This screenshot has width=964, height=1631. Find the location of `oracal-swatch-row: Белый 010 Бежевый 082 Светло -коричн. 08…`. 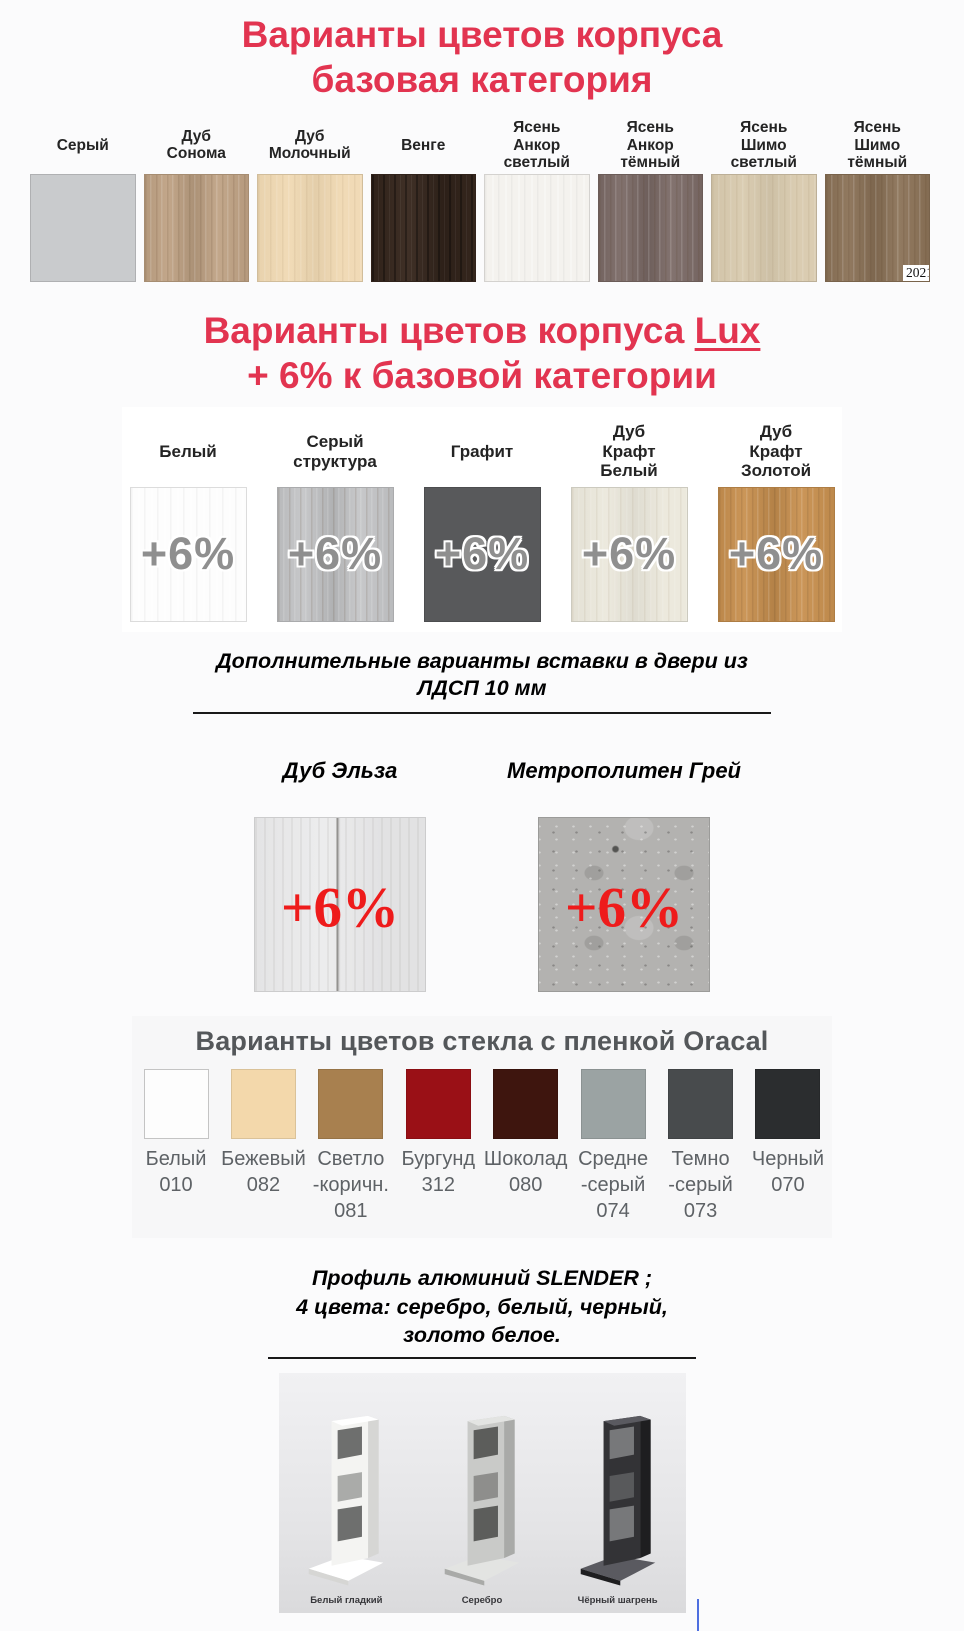

oracal-swatch-row: Белый 010 Бежевый 082 Светло -коричн. 08… is located at coordinates (482, 1146).